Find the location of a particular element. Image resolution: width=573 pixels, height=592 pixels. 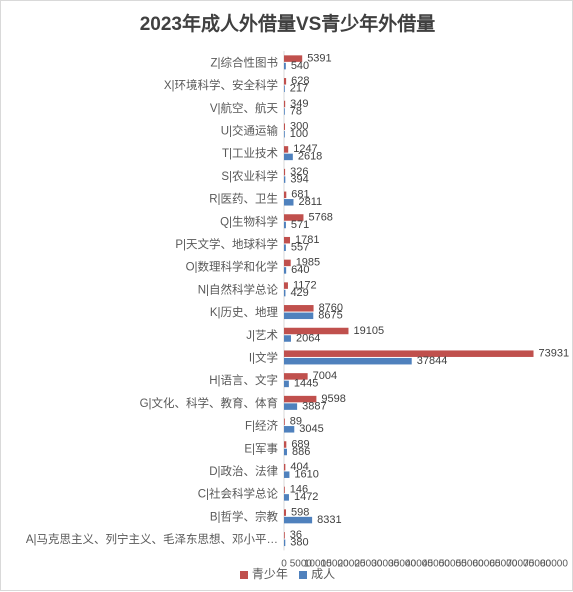

category-label: S|农业科学 is located at coordinates (249, 176).